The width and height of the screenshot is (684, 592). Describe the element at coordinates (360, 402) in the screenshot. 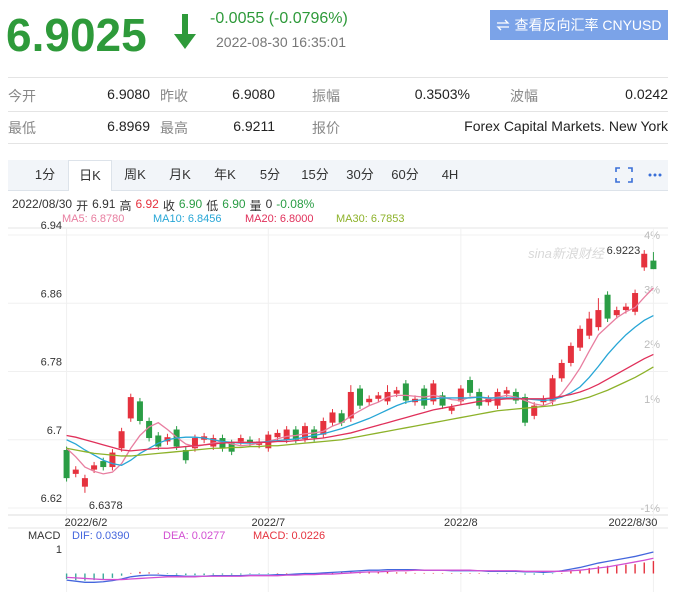

I see `ma-line` at that location.